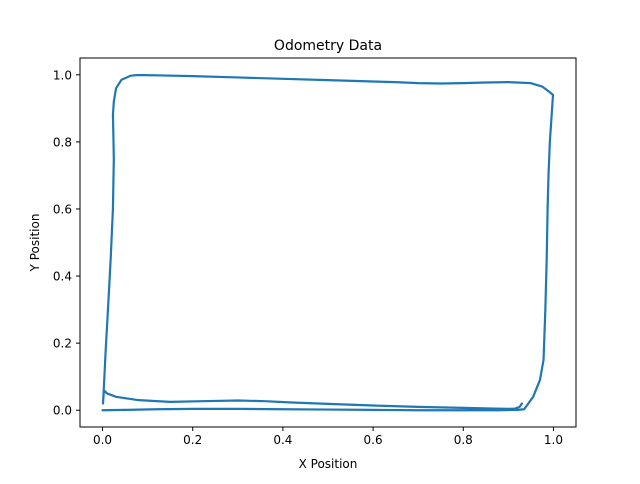 This screenshot has height=484, width=640. Describe the element at coordinates (62, 411) in the screenshot. I see `y-tick-label: 0.0` at that location.